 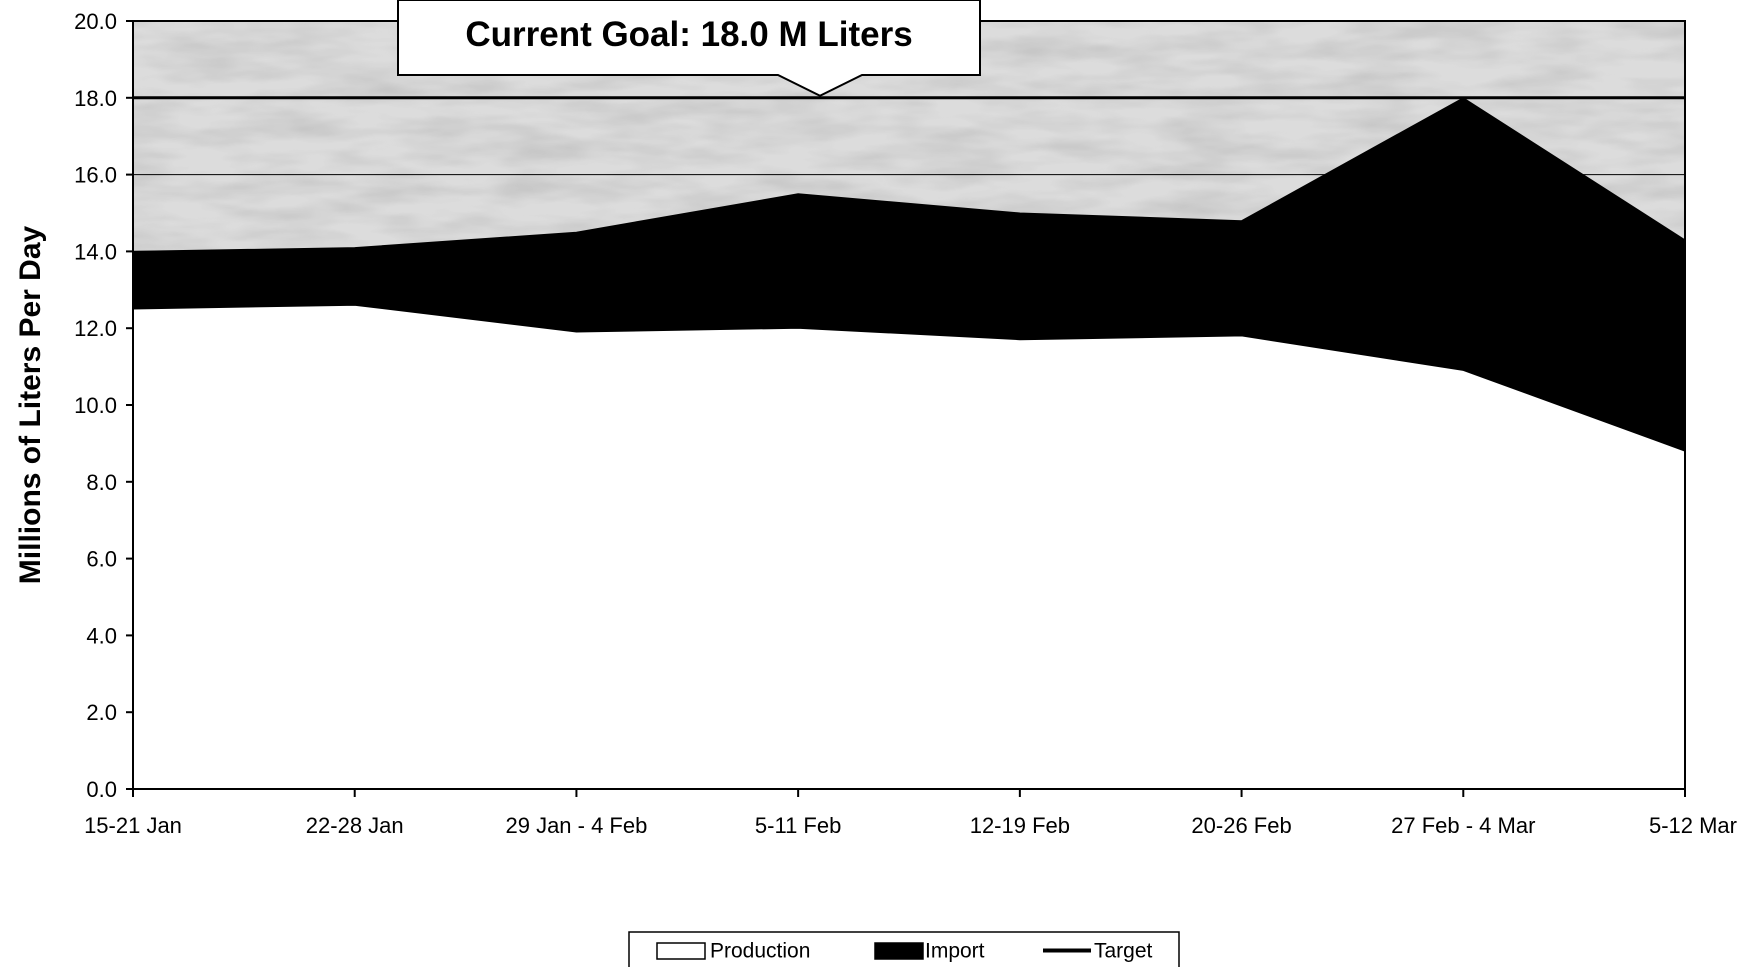 What do you see at coordinates (101, 789) in the screenshot?
I see `y-tick-label-0: 0.0` at bounding box center [101, 789].